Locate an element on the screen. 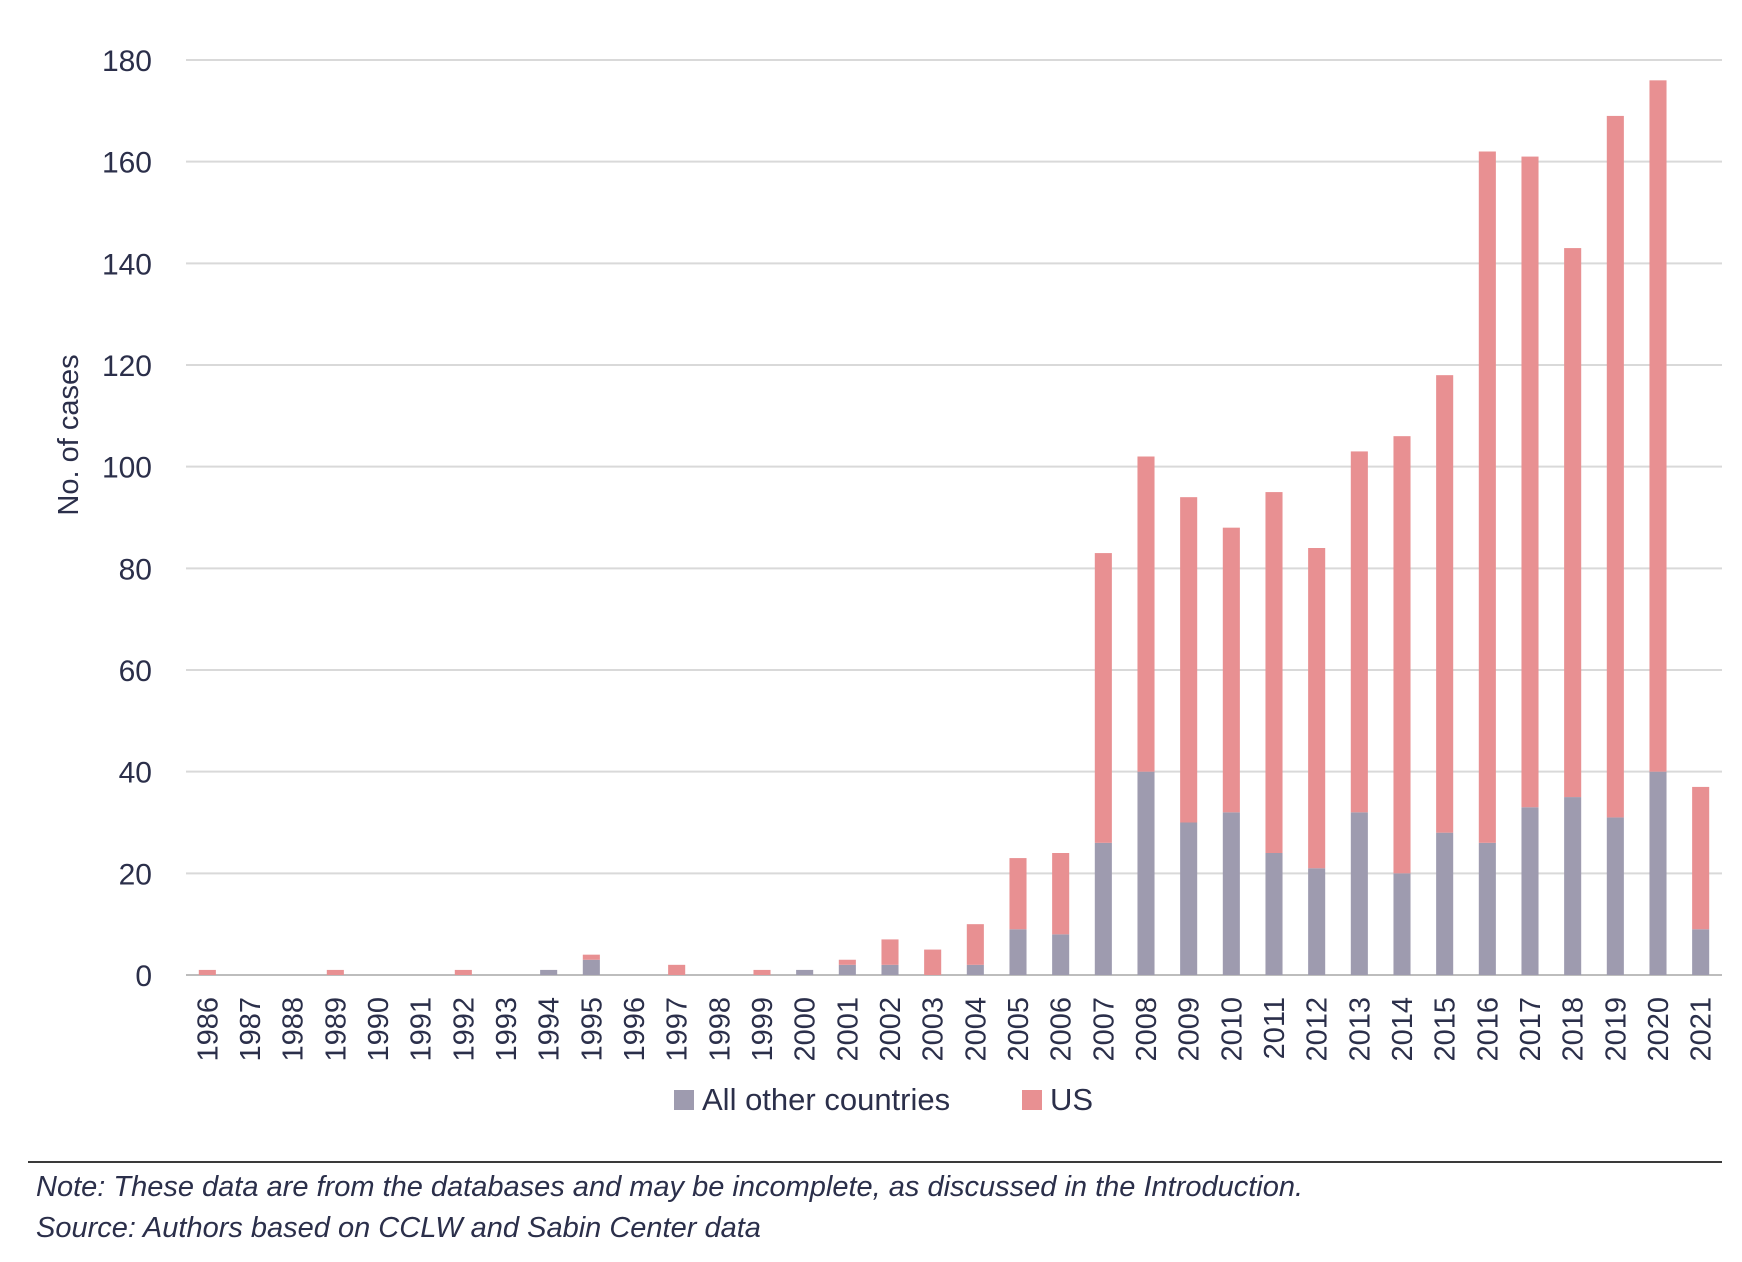  bar-all-other-countries-2019 is located at coordinates (1615, 896).